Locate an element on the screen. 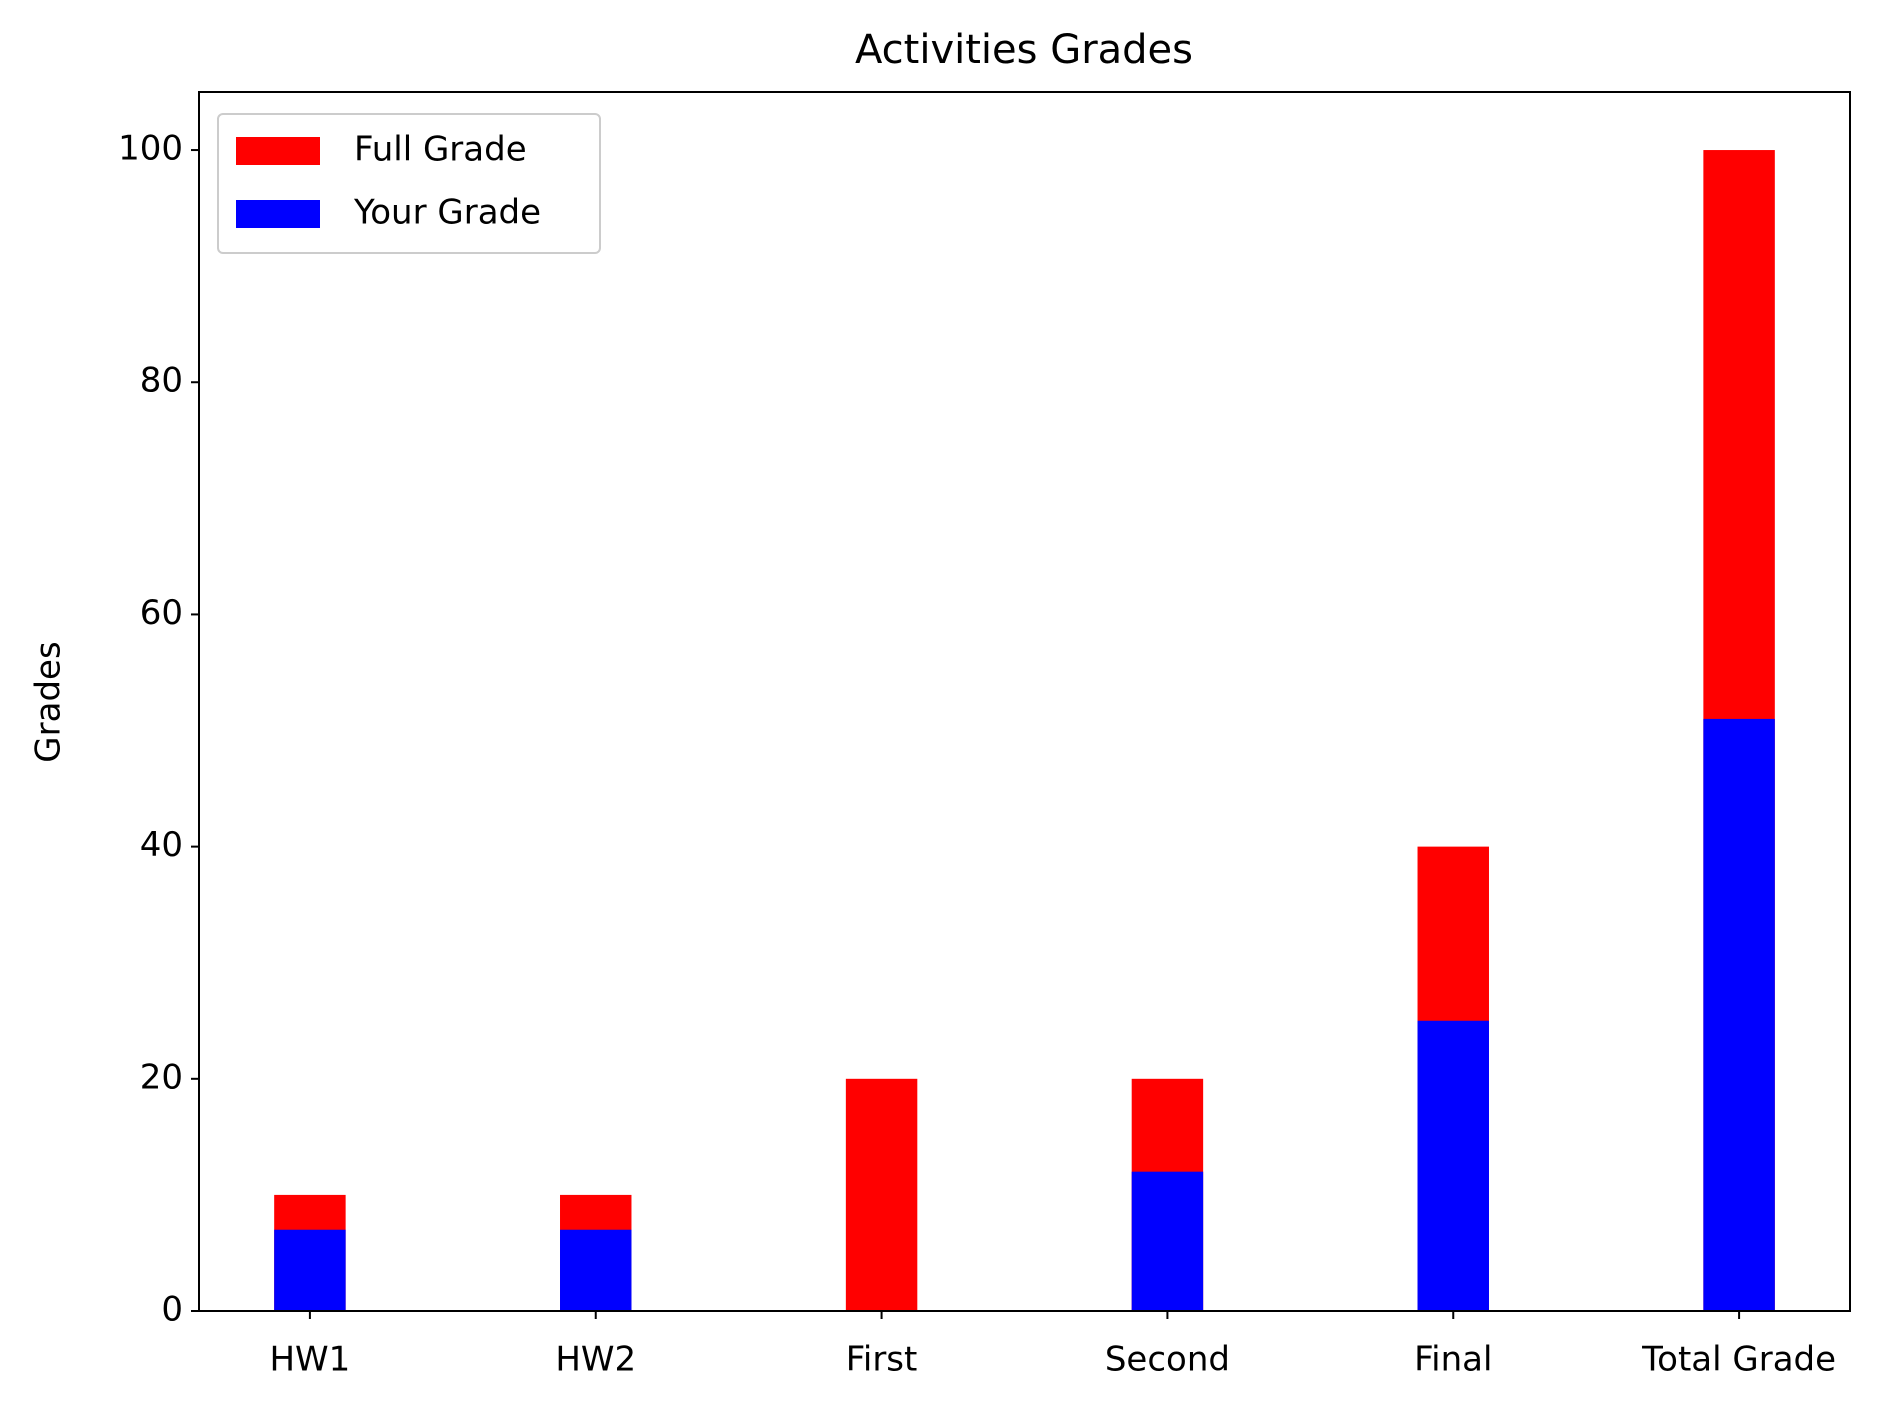 The height and width of the screenshot is (1406, 1879). chart-title: Activities Grades is located at coordinates (1024, 50).